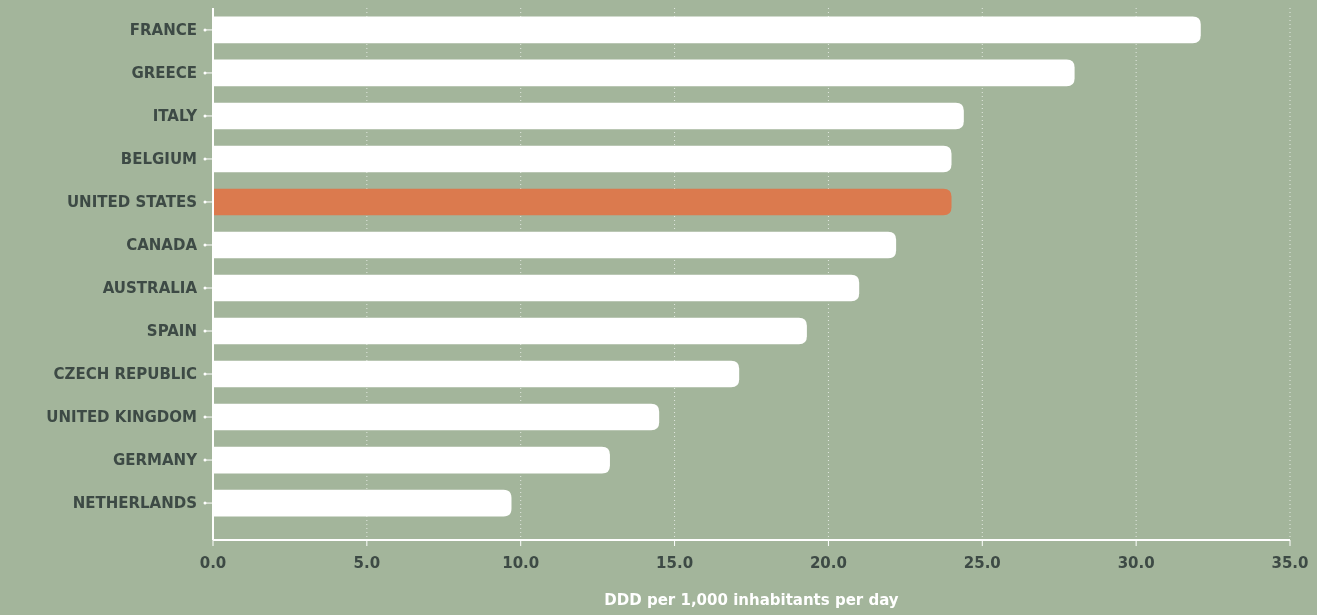 This screenshot has width=1317, height=615. I want to click on x-tick-label: 20.0, so click(828, 563).